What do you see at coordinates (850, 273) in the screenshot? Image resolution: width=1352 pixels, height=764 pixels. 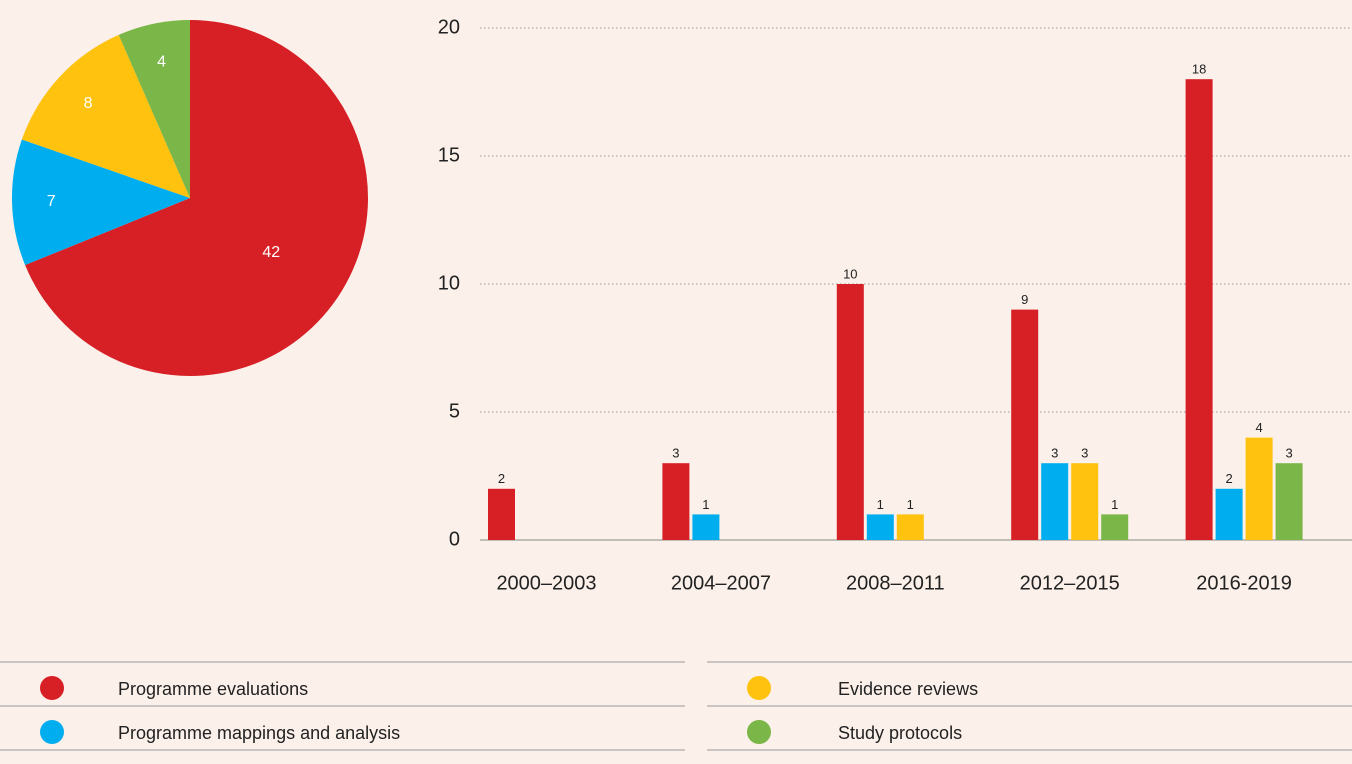 I see `bar-value-label: 10` at bounding box center [850, 273].